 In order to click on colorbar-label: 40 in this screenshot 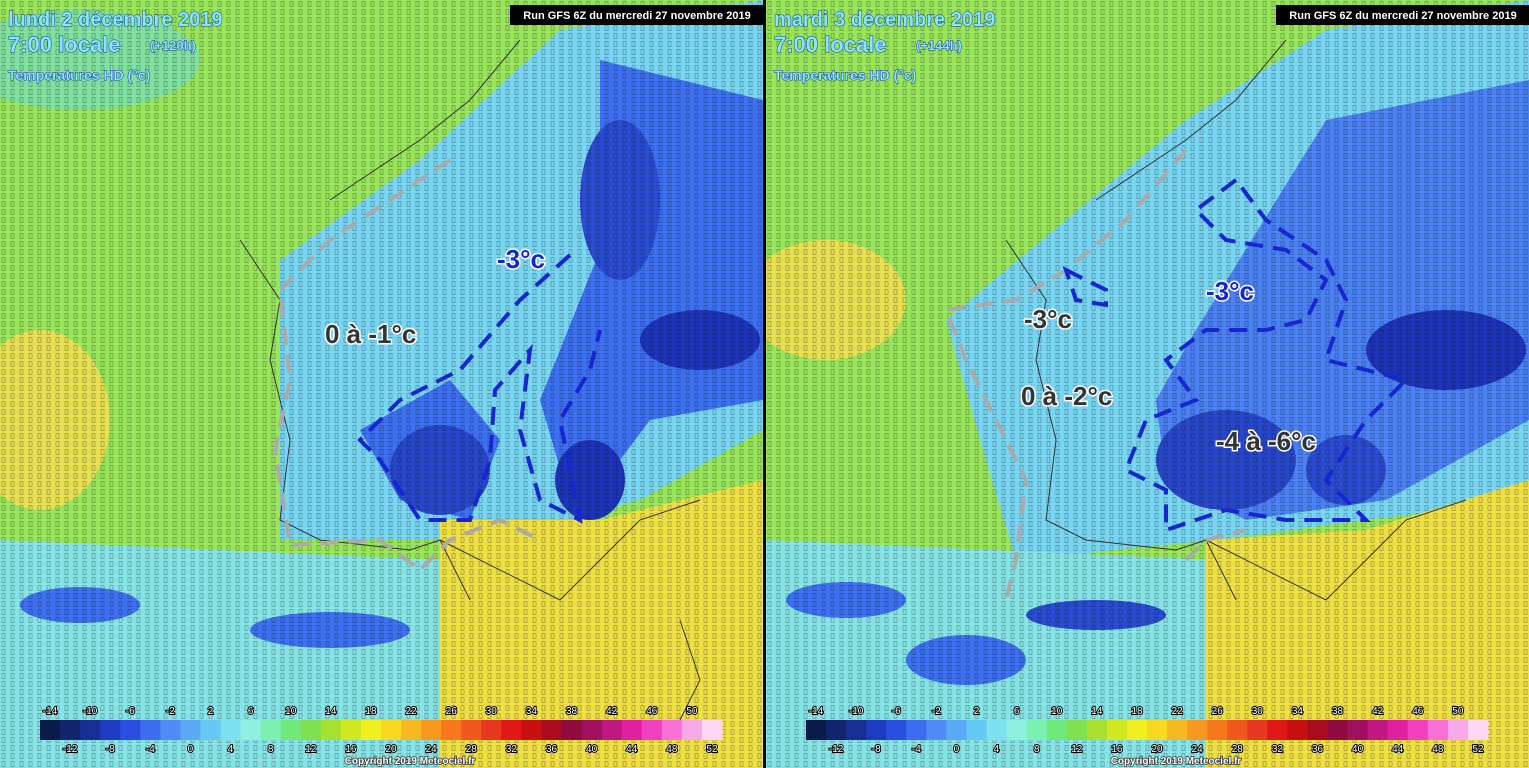, I will do `click(592, 749)`.